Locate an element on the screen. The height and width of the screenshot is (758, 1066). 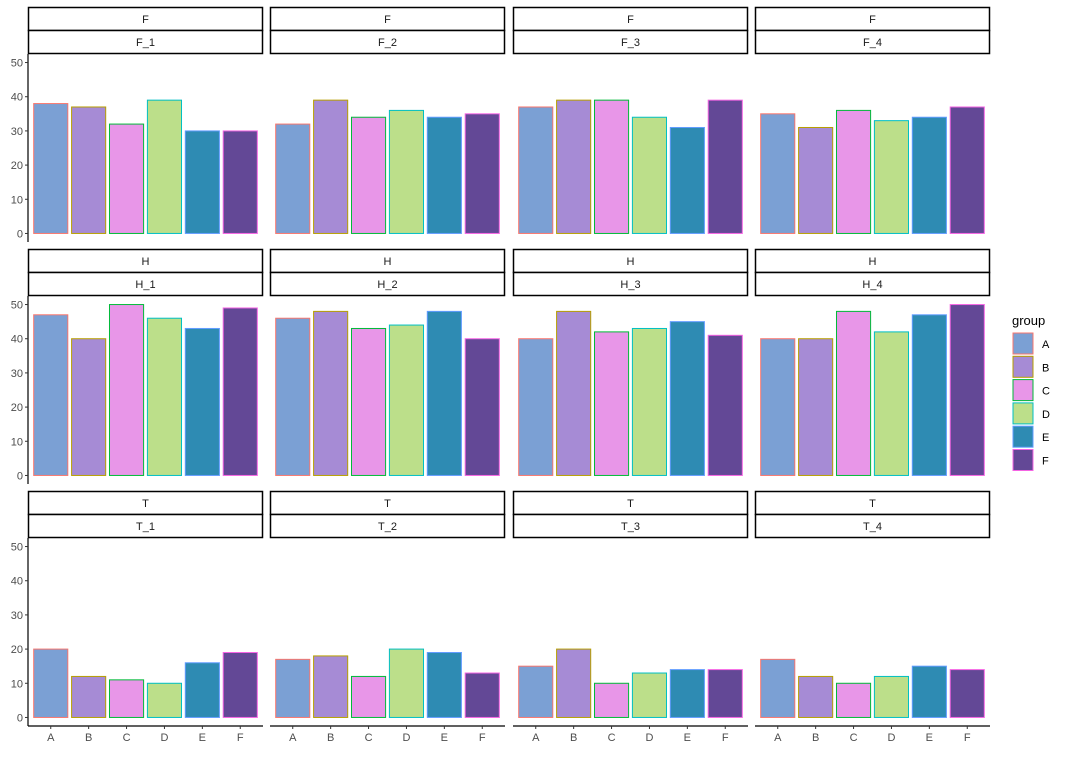
bar-F_3-D is located at coordinates (649, 175).